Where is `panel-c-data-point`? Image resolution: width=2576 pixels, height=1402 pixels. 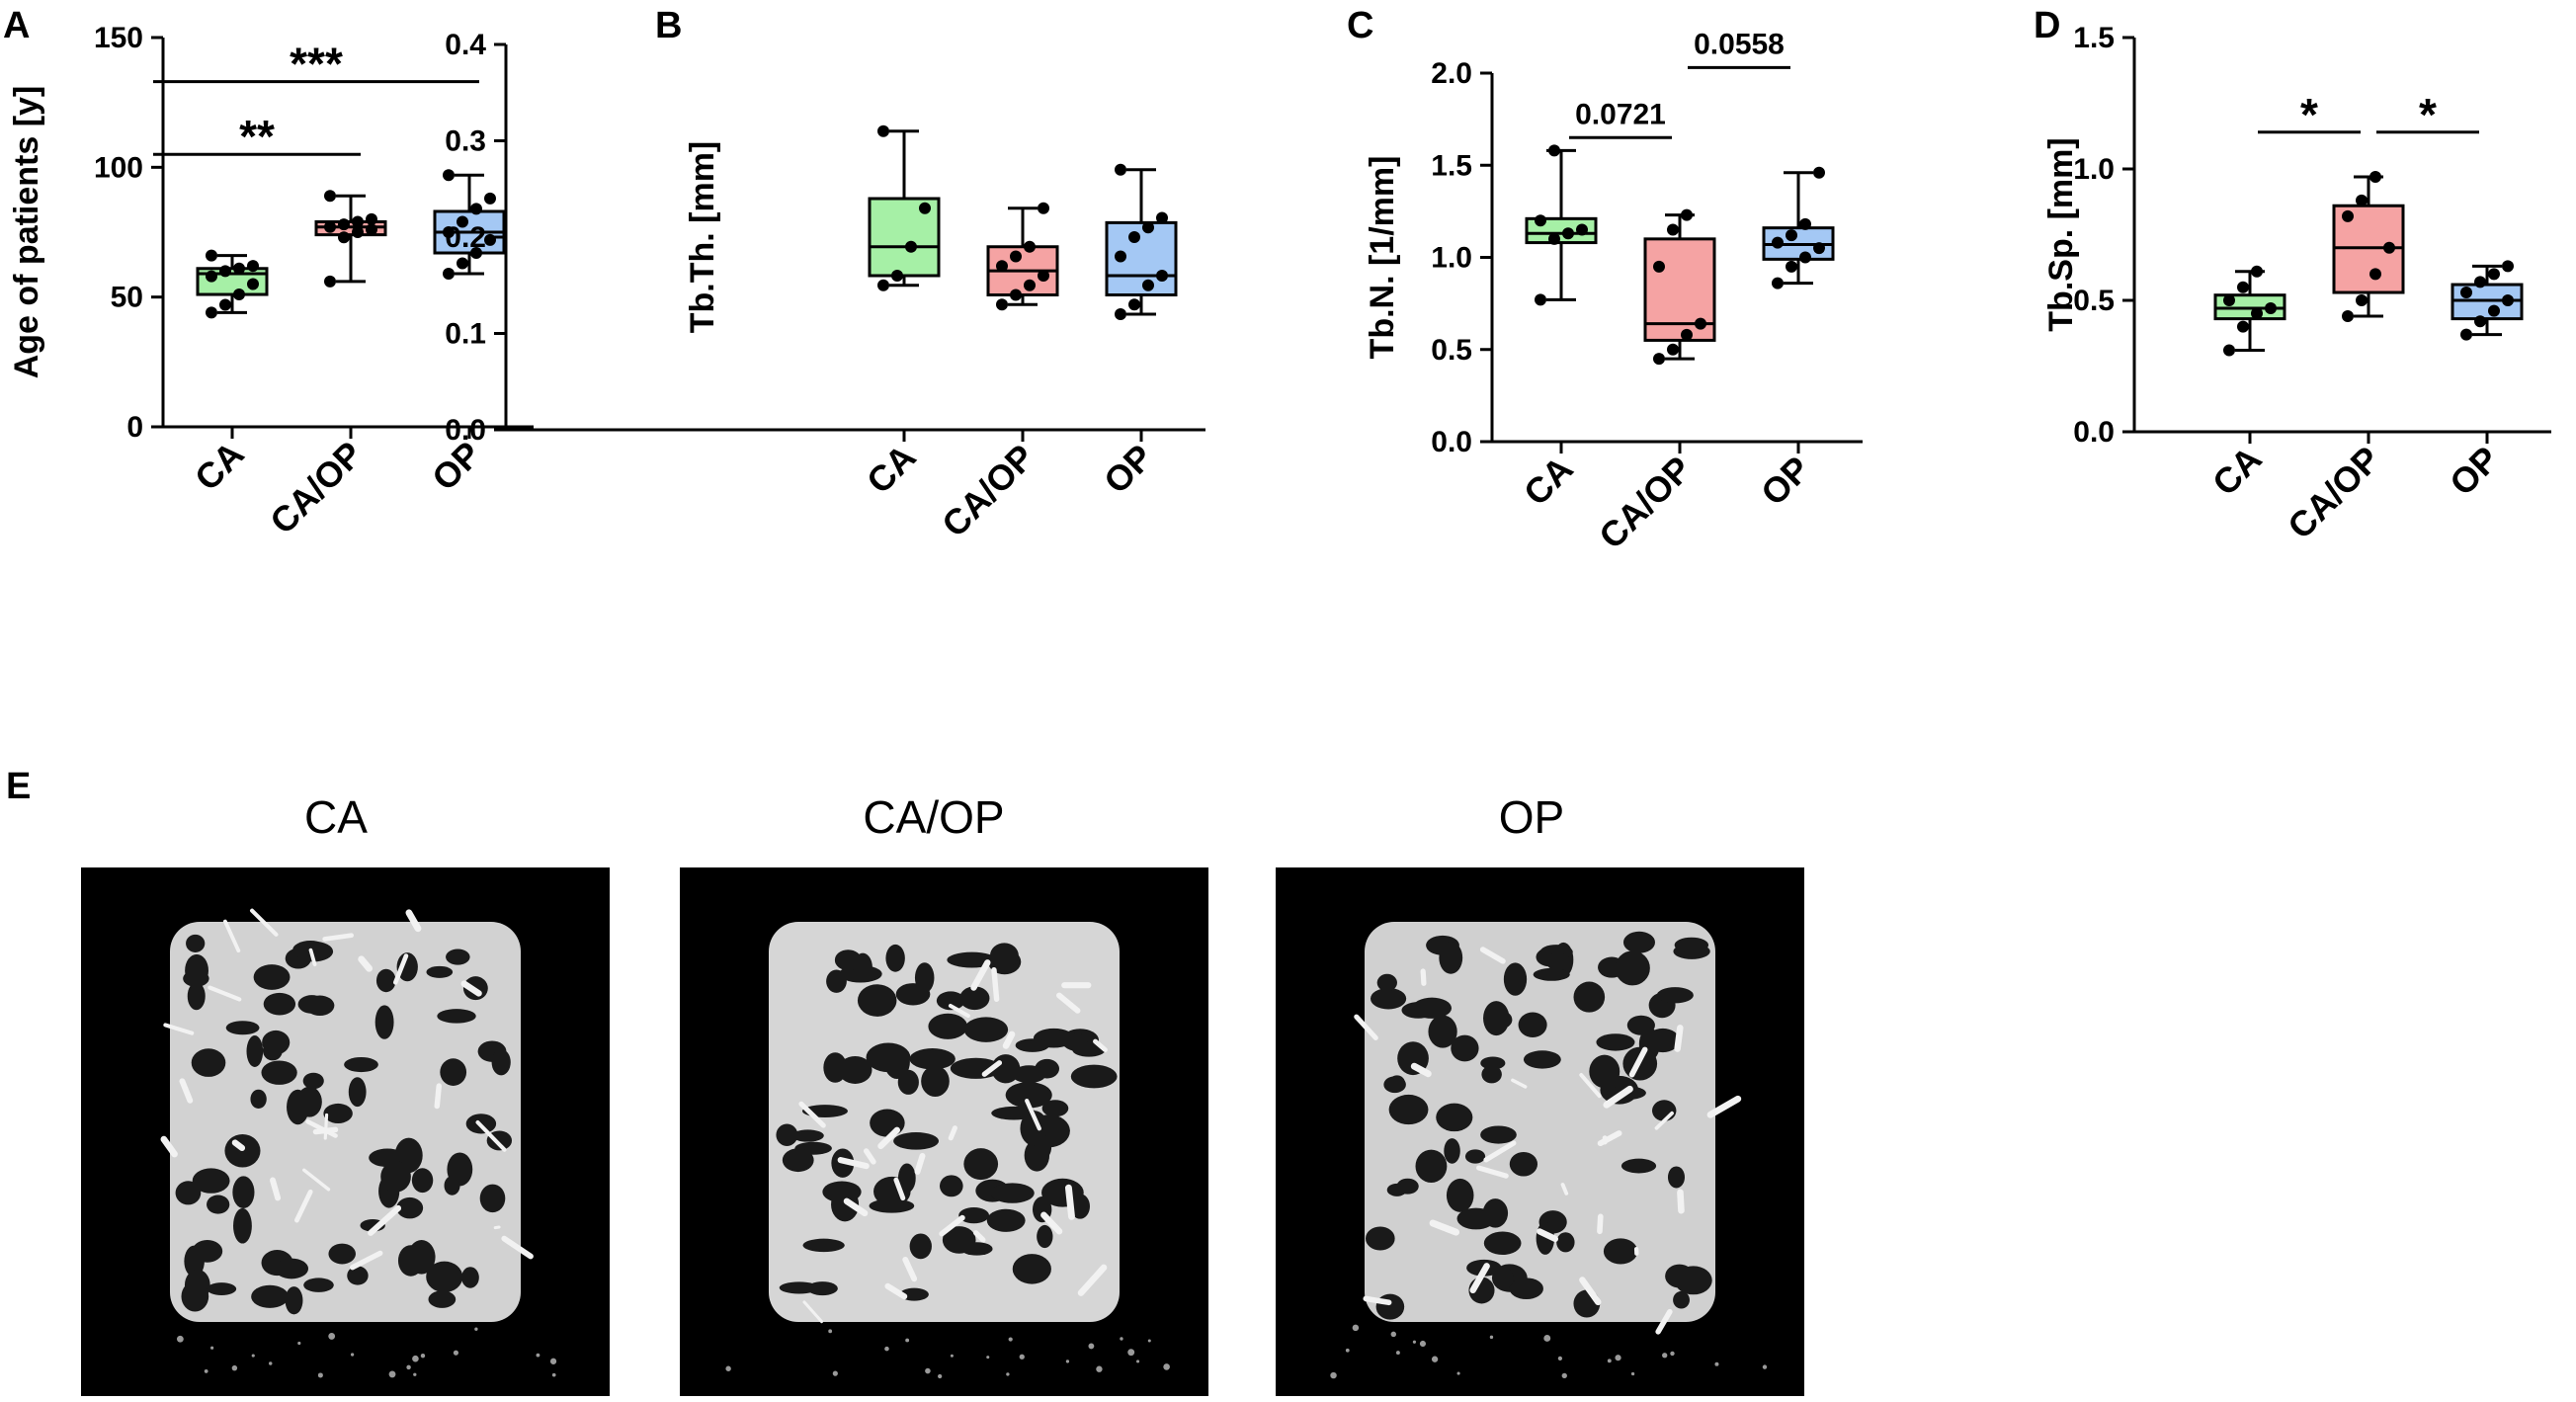
panel-c-data-point is located at coordinates (1554, 151).